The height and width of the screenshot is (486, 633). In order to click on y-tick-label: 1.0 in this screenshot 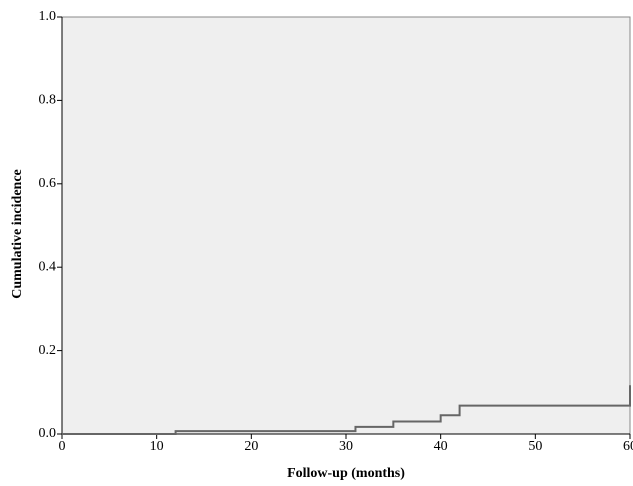, I will do `click(48, 16)`.